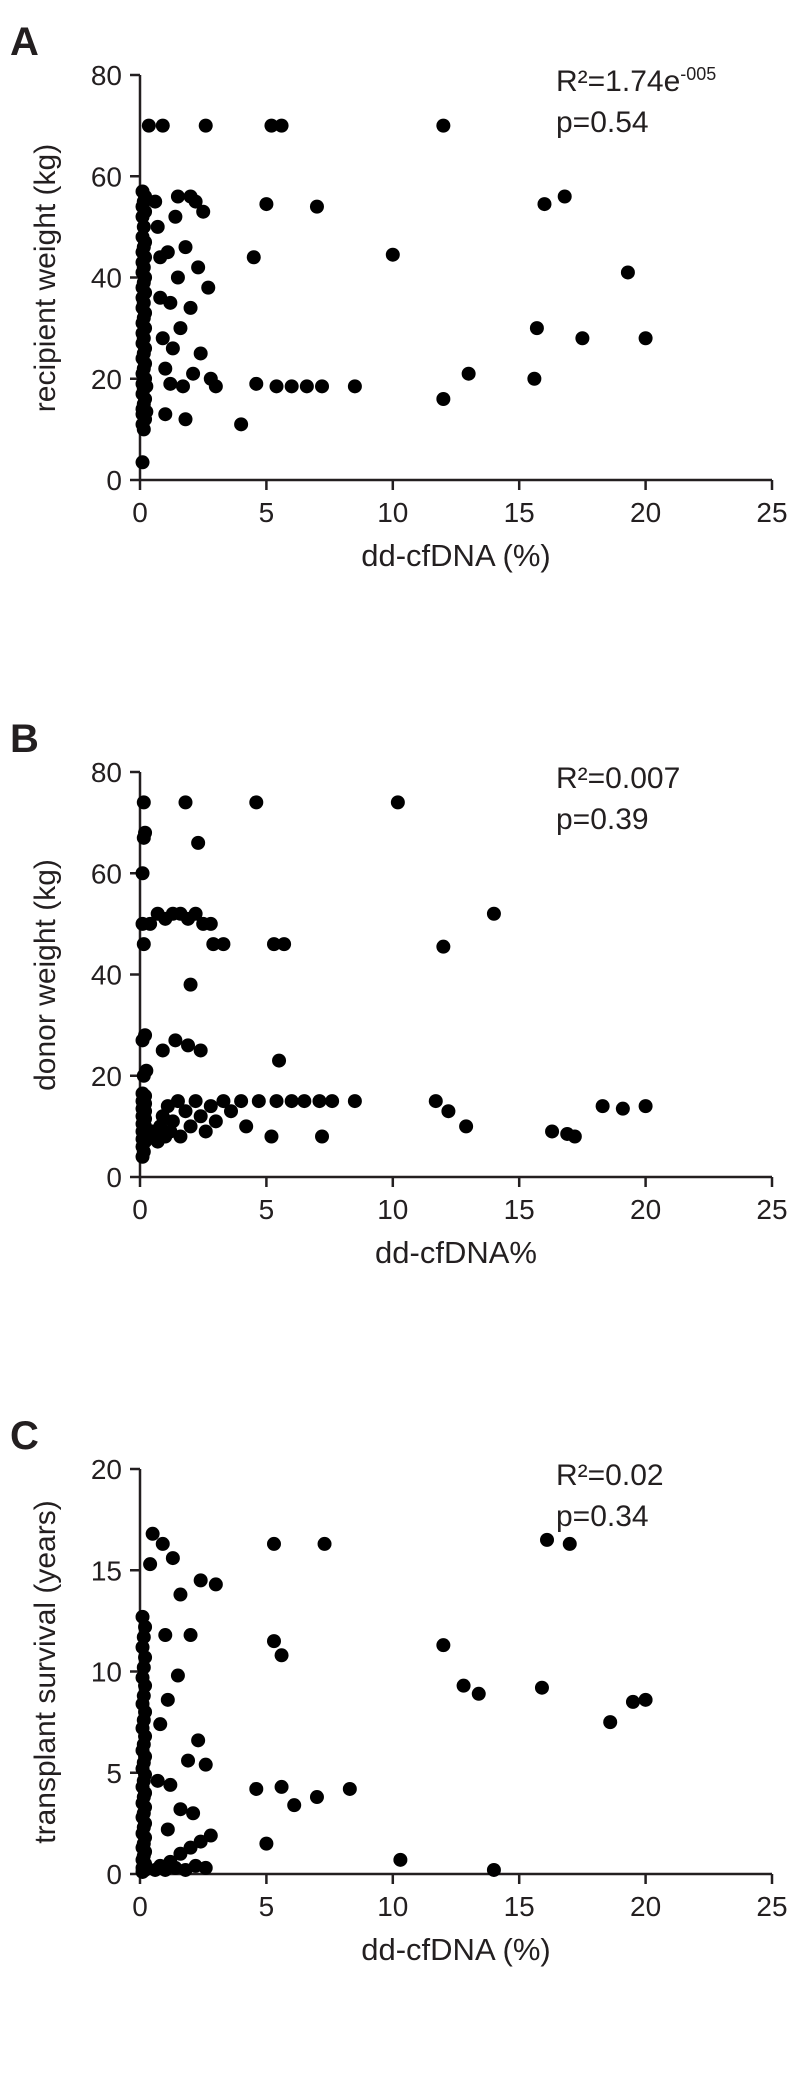 This screenshot has height=2091, width=800. What do you see at coordinates (24, 1436) in the screenshot?
I see `panel-letter-c: C` at bounding box center [24, 1436].